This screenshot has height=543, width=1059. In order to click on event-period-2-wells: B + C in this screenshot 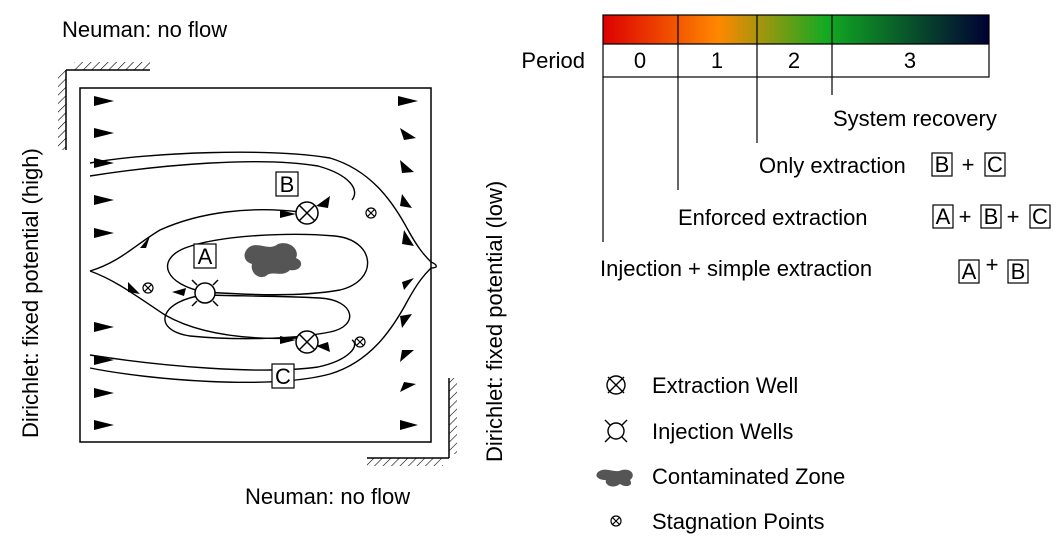, I will do `click(968, 164)`.